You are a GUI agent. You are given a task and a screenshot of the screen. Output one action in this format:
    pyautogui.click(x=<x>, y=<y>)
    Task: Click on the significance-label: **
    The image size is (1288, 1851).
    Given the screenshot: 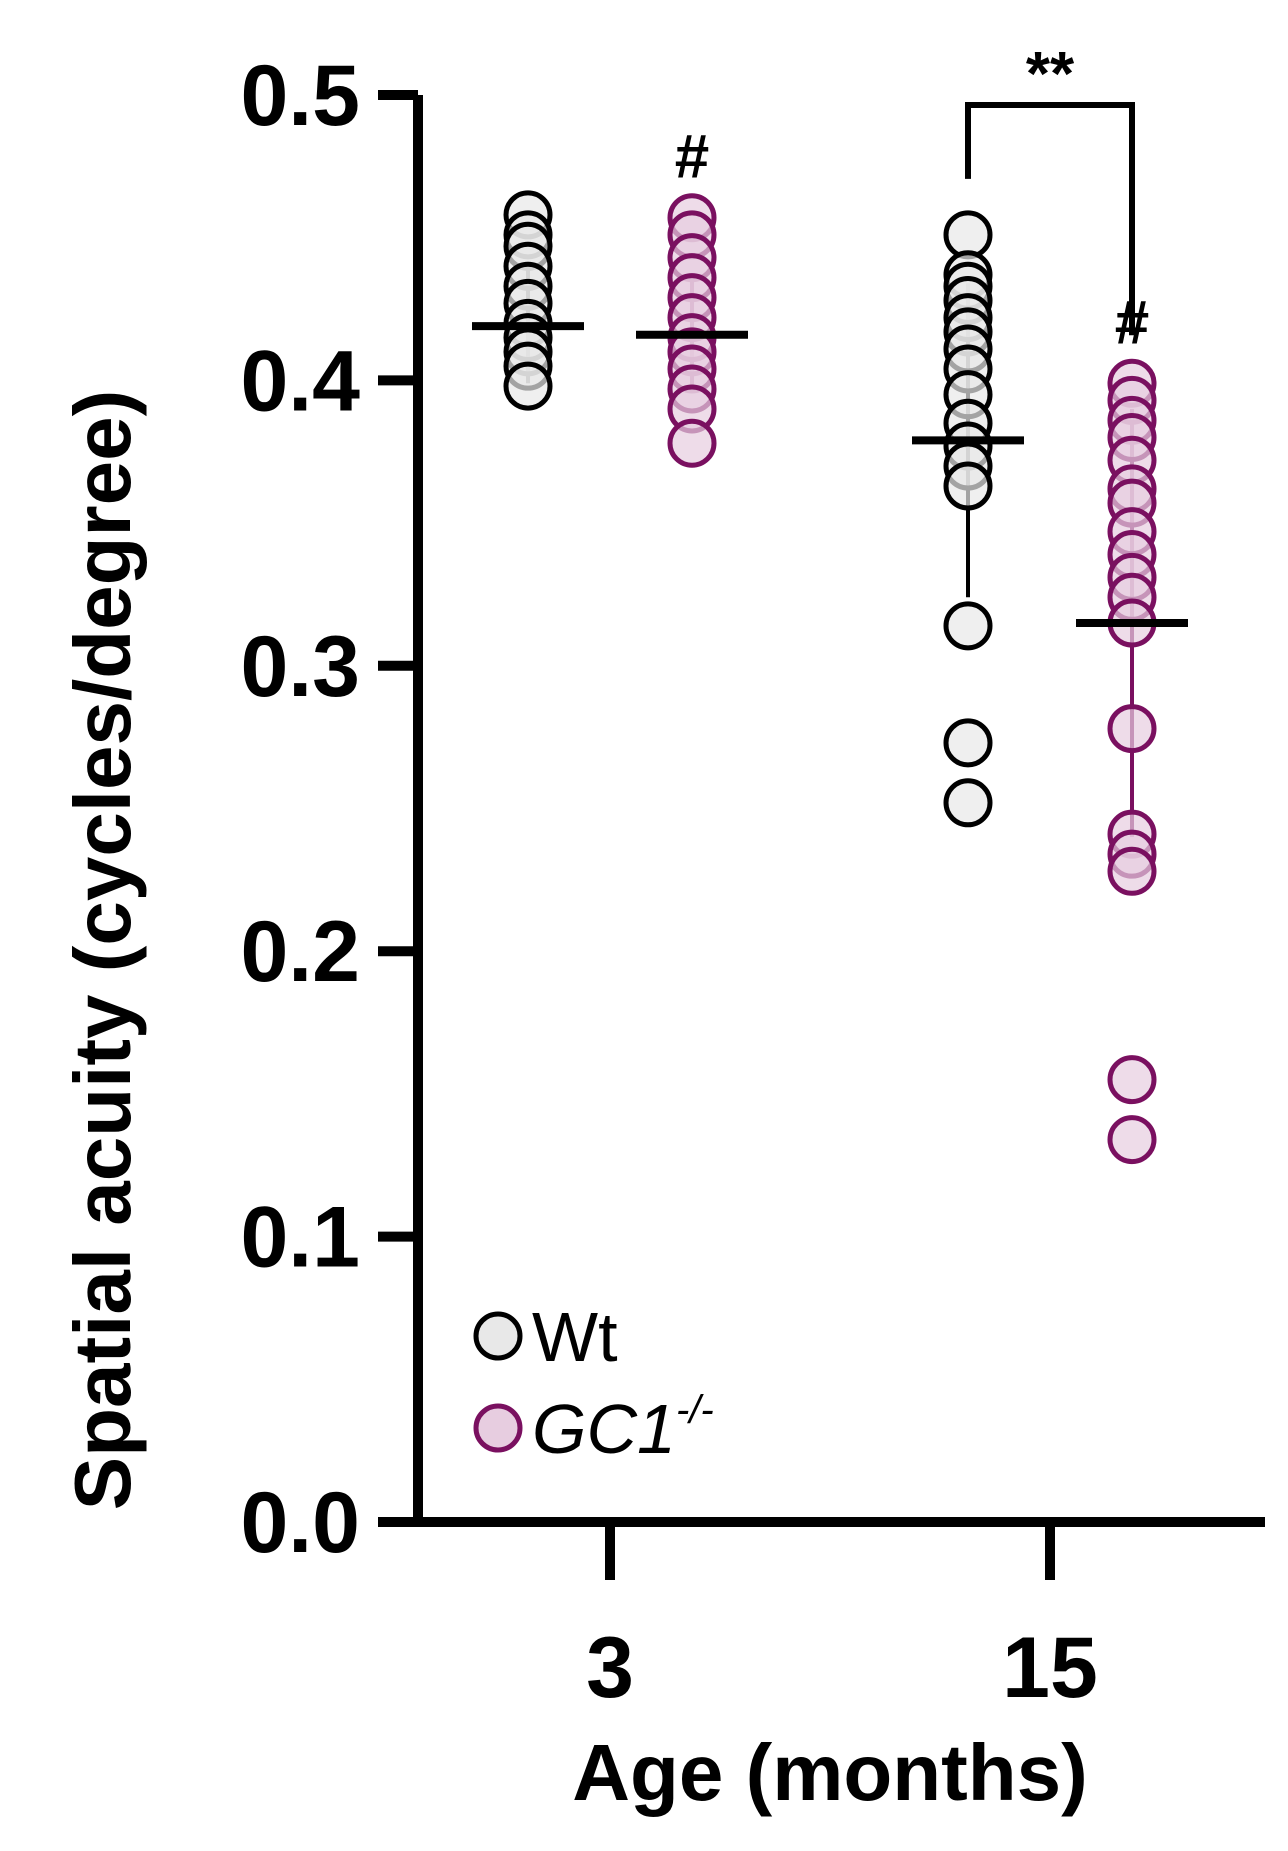 What is the action you would take?
    pyautogui.click(x=1050, y=74)
    